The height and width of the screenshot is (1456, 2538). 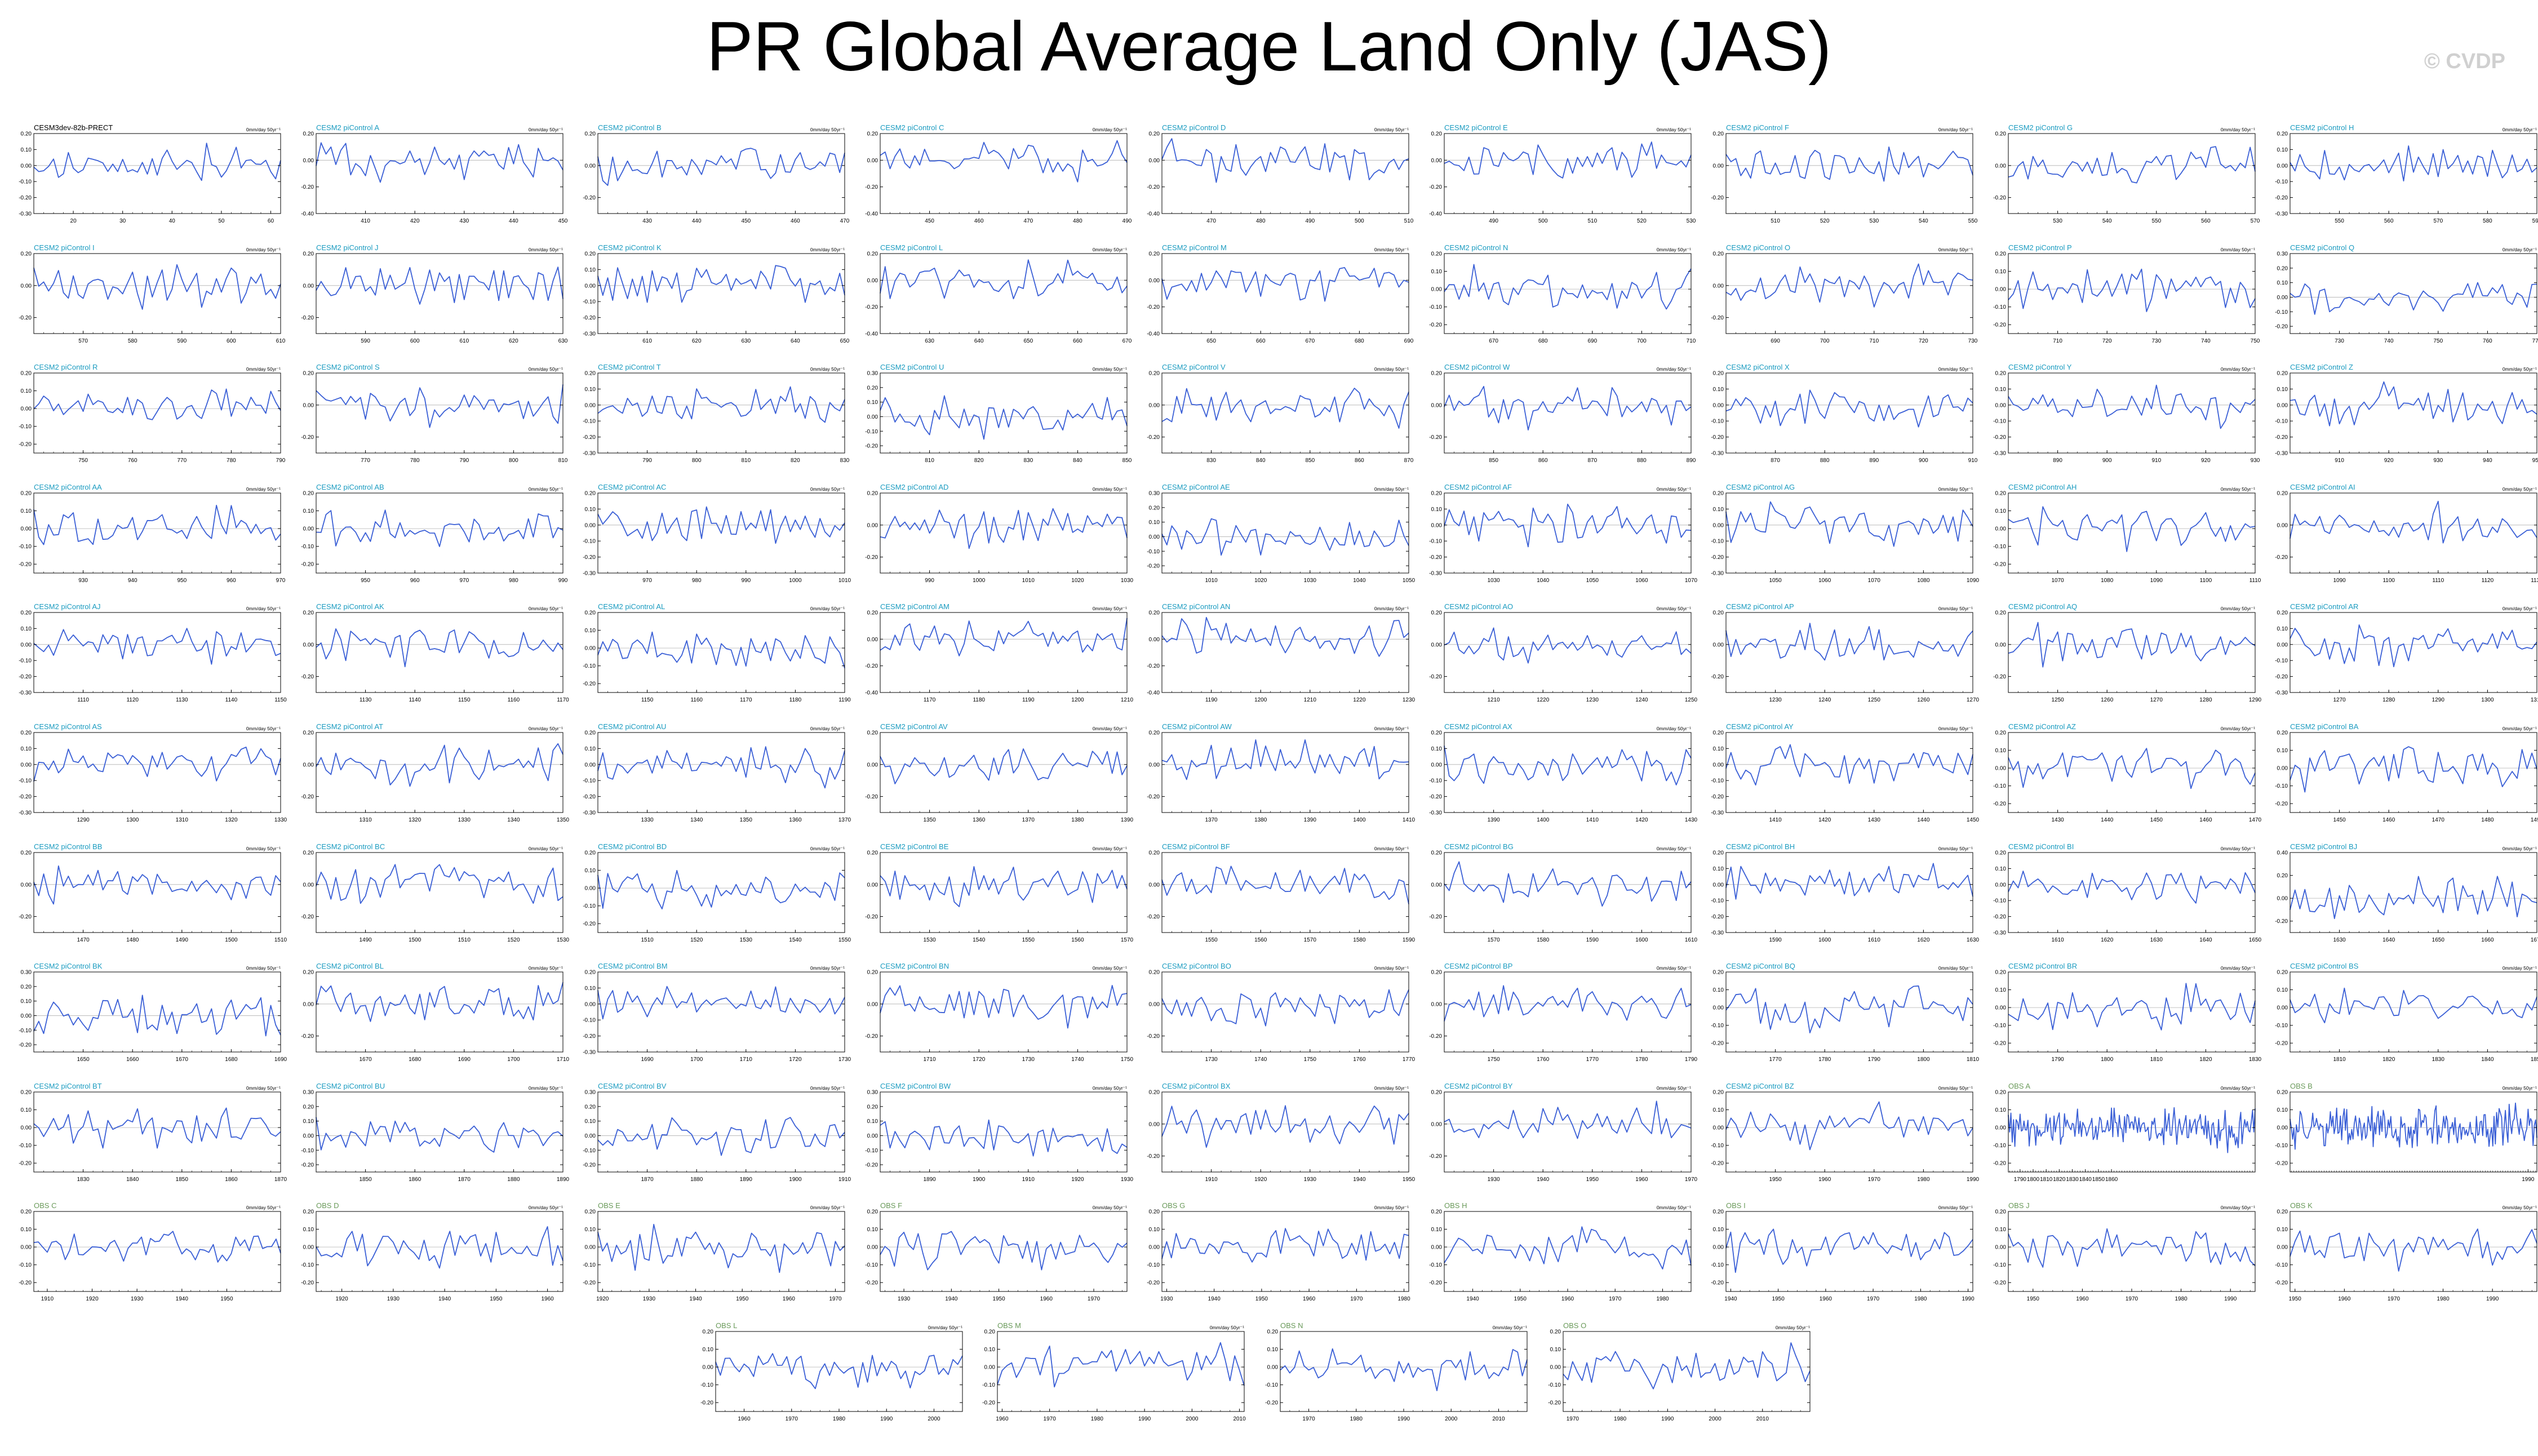 I want to click on x-tick-label: 780, so click(x=231, y=461).